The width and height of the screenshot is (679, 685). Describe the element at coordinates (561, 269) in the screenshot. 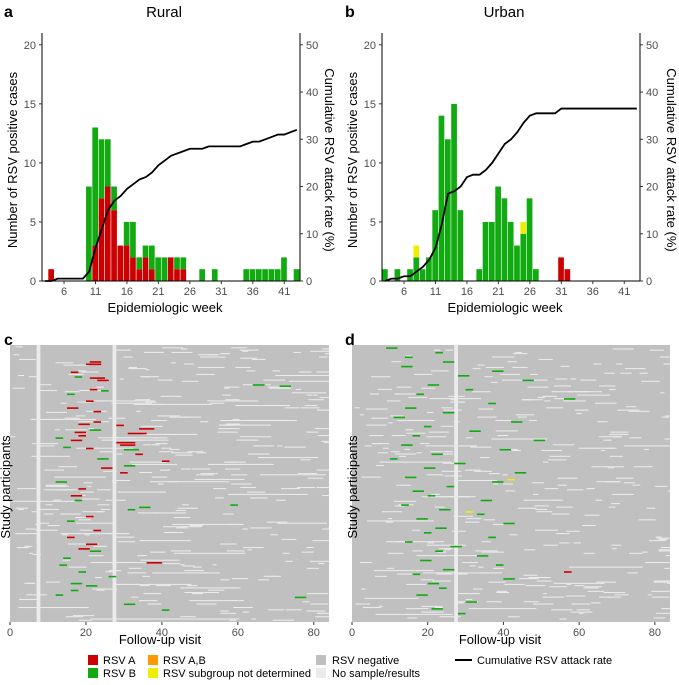

I see `panel-b-bar-rsv-a-w31` at that location.